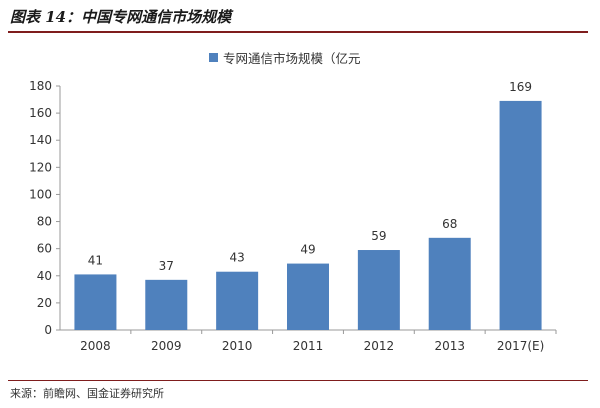 This screenshot has height=408, width=600. What do you see at coordinates (449, 346) in the screenshot?
I see `x-tick-label: 2013` at bounding box center [449, 346].